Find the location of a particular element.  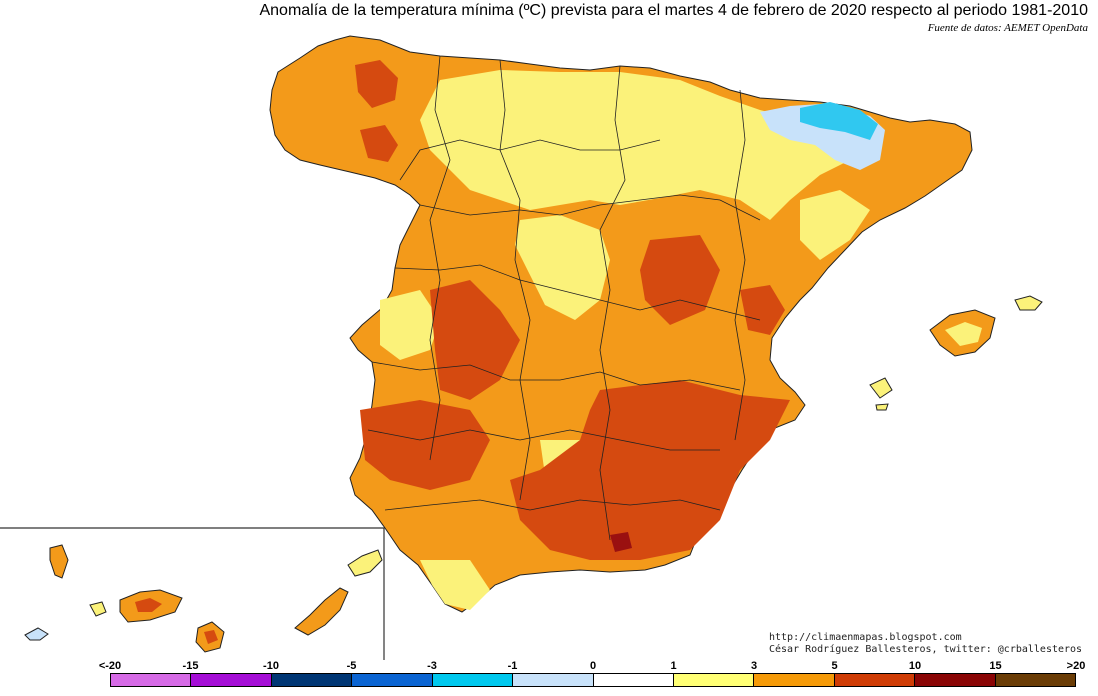

east-central-high-anomaly is located at coordinates (680, 280).